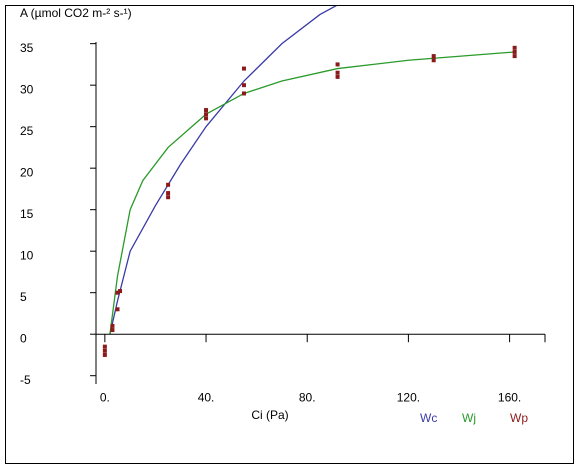 This screenshot has height=469, width=579. Describe the element at coordinates (206, 397) in the screenshot. I see `x-tick-label: 40.` at that location.